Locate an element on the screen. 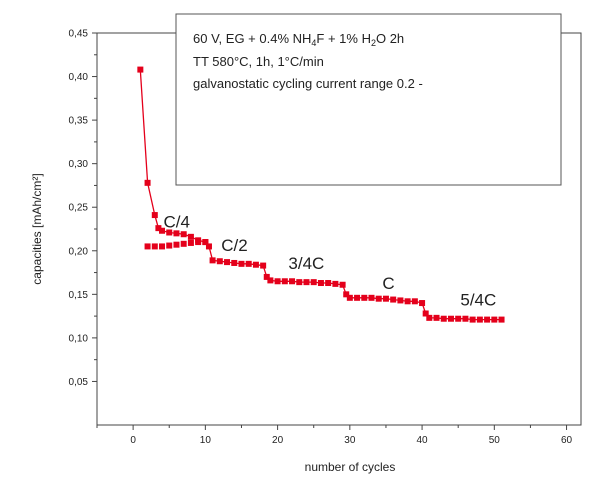 This screenshot has width=592, height=479. y-tick-label: 0,45 is located at coordinates (79, 34).